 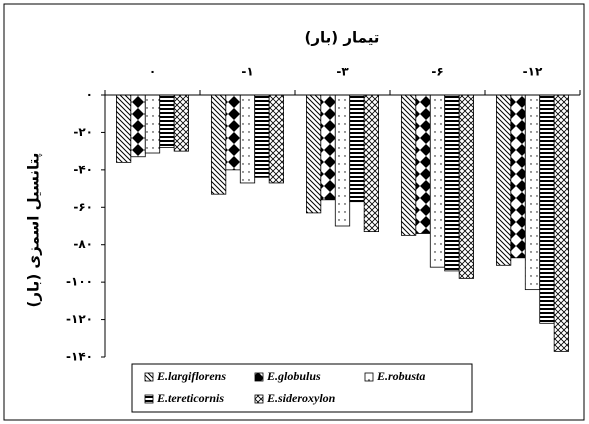 What do you see at coordinates (79, 319) in the screenshot?
I see `y-tick-label: -۱۲۰` at bounding box center [79, 319].